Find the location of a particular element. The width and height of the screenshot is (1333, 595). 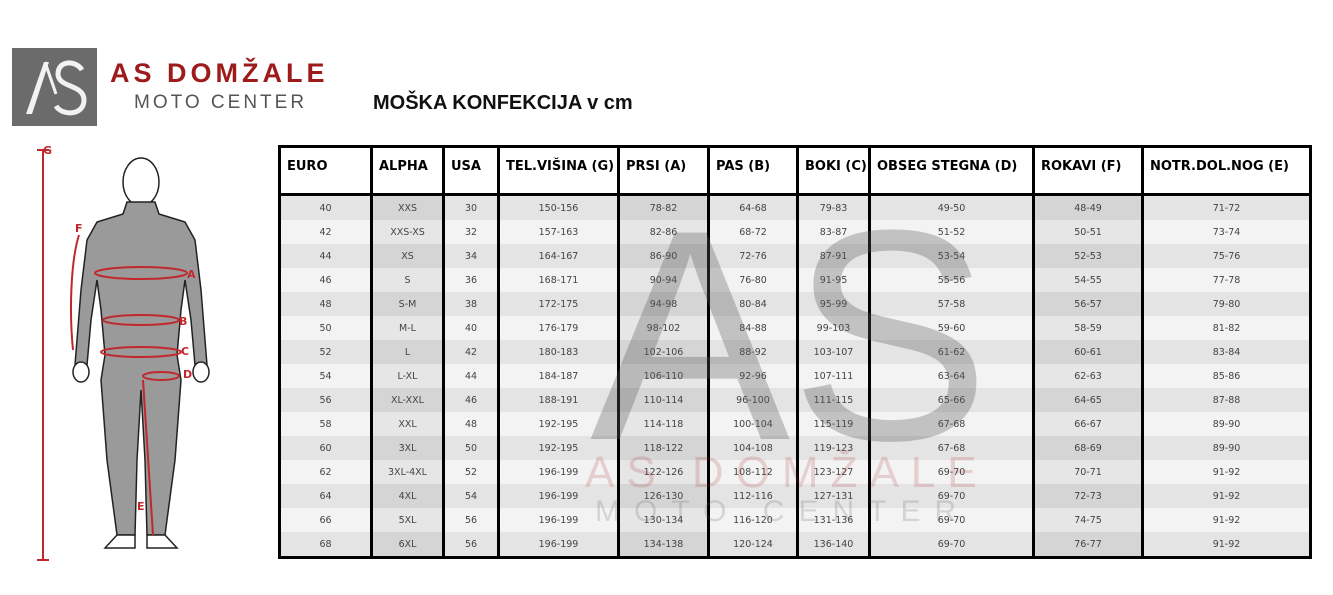

table-cell: 64 is located at coordinates (325, 496).